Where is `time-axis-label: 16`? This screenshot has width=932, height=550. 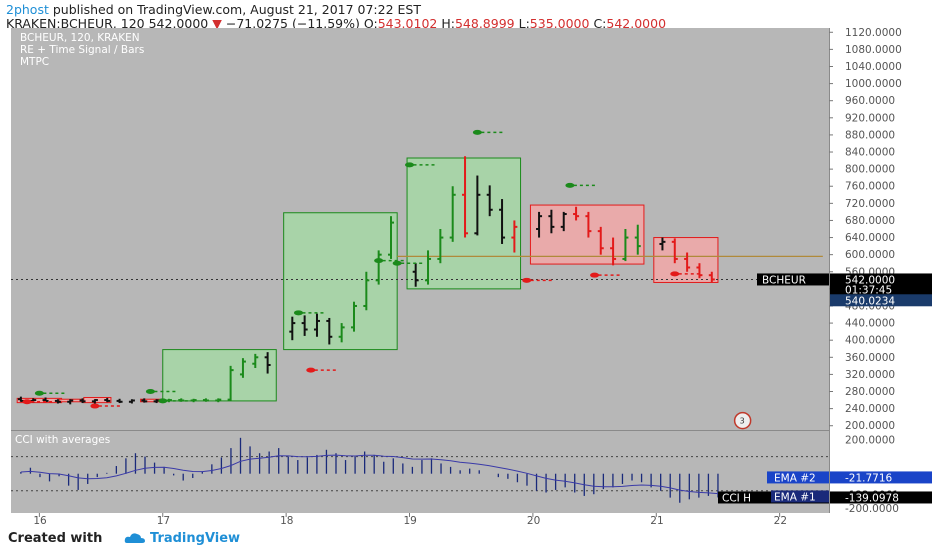 time-axis-label: 16 is located at coordinates (40, 520).